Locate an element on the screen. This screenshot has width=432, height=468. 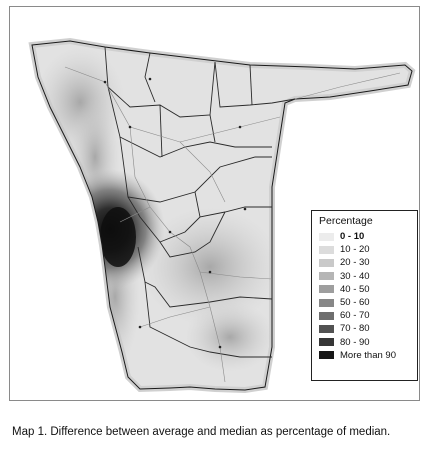
legend-item: 20 - 30 is located at coordinates (368, 262).